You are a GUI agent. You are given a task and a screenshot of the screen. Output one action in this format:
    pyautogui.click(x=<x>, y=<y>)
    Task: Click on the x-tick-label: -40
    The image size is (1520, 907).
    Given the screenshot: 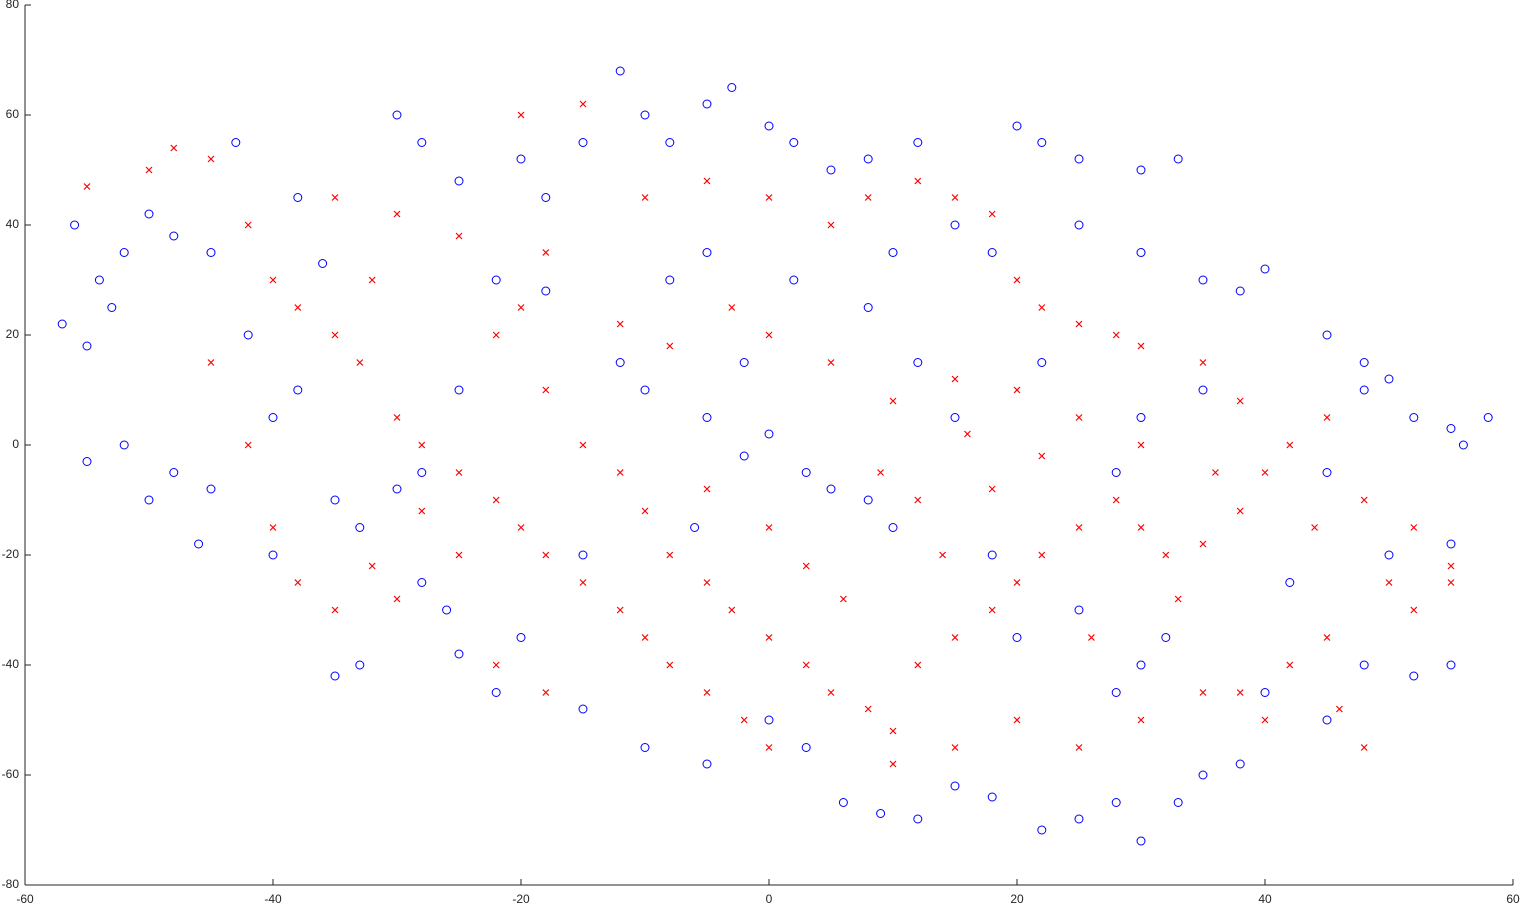 What is the action you would take?
    pyautogui.click(x=273, y=899)
    